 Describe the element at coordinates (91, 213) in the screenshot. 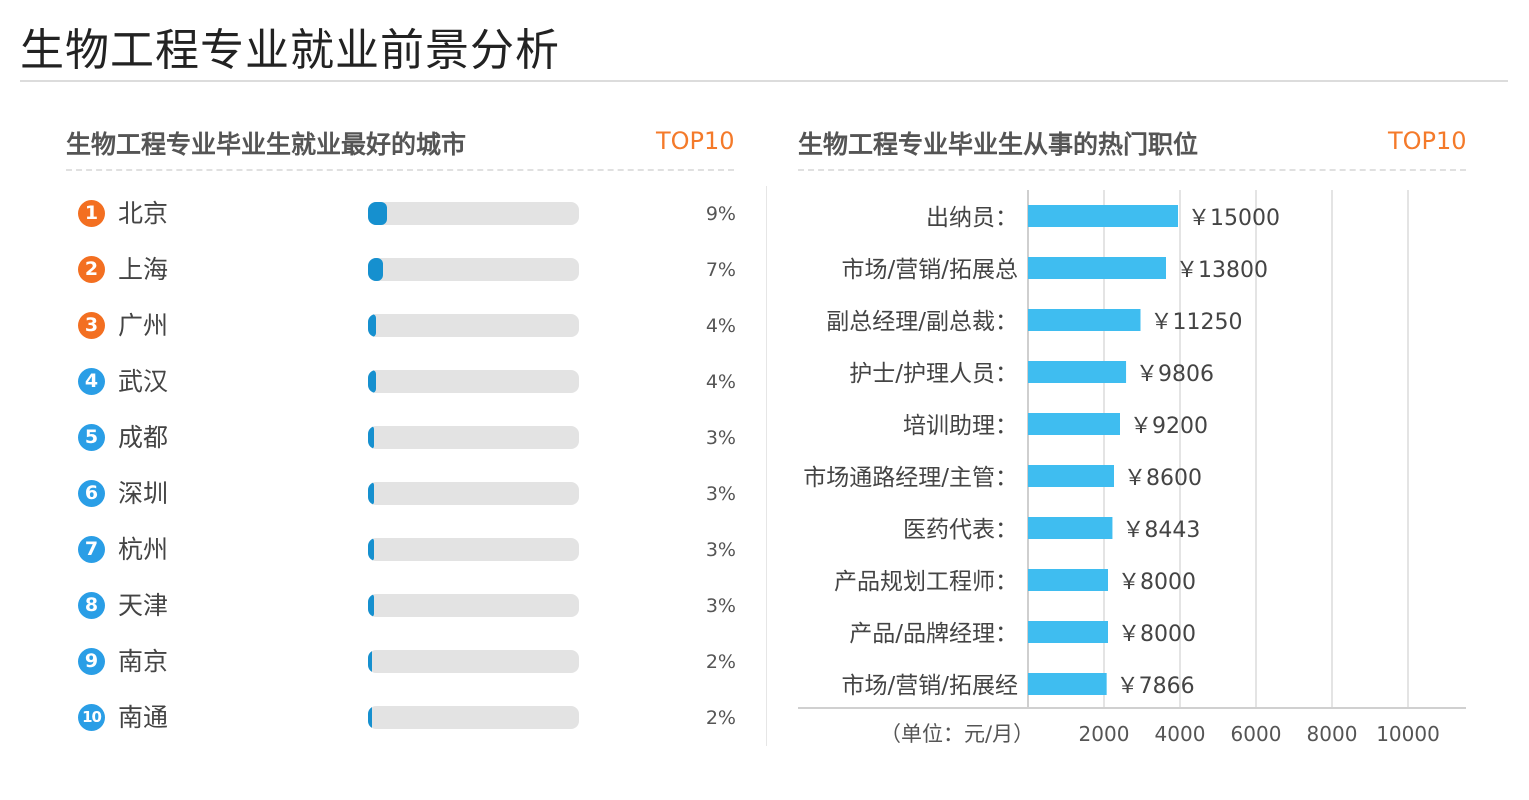

I see `rank-badge: 1` at that location.